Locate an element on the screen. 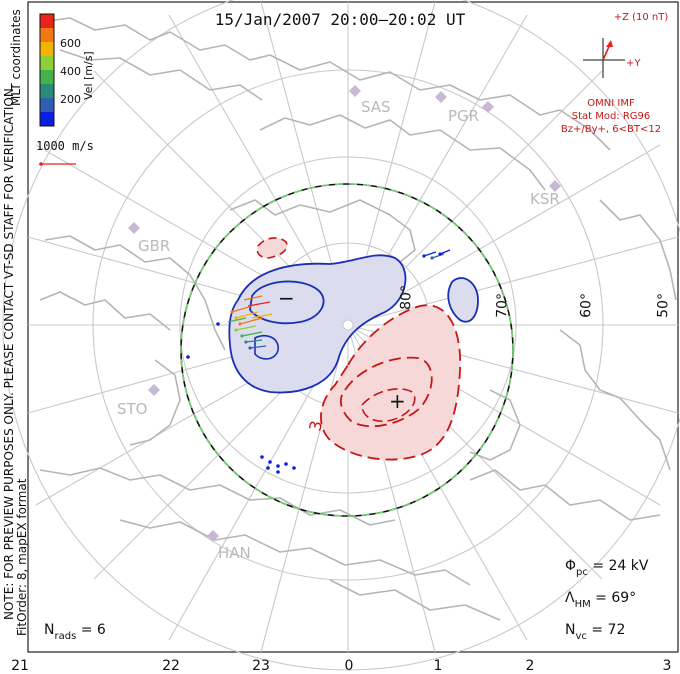 This screenshot has width=680, height=674. vector-count: Nvc = 72 is located at coordinates (595, 632).